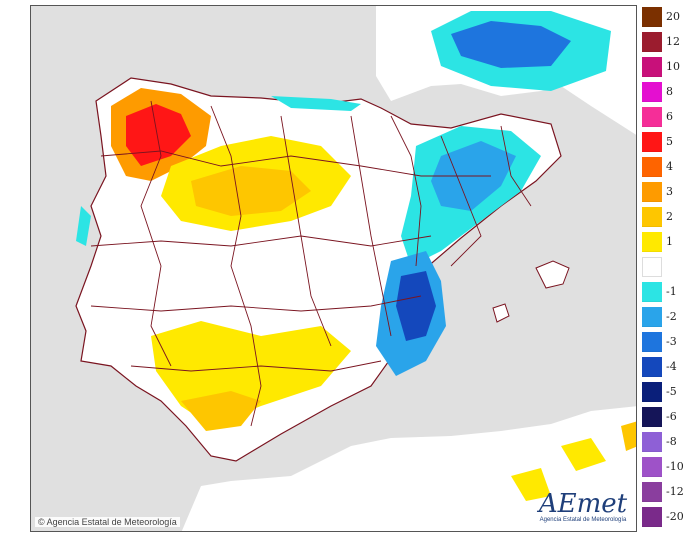 The width and height of the screenshot is (696, 552). Describe the element at coordinates (107, 522) in the screenshot. I see `copyright-label: © Agencia Estatal de Meteorología` at that location.